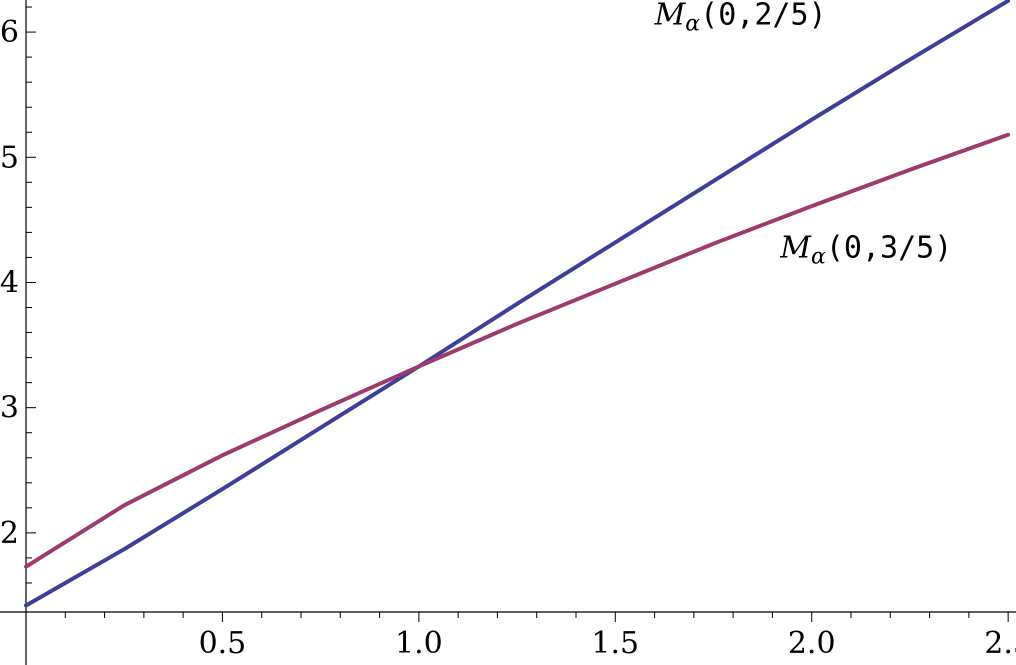 Image resolution: width=1016 pixels, height=665 pixels. I want to click on y-tick-label: 6, so click(9, 32).